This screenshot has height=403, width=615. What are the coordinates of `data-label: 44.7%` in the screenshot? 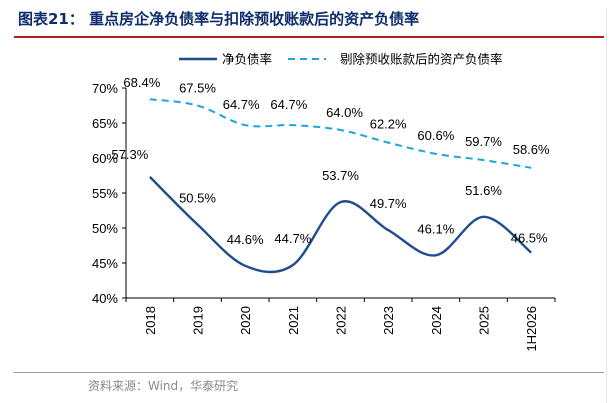 It's located at (292, 238).